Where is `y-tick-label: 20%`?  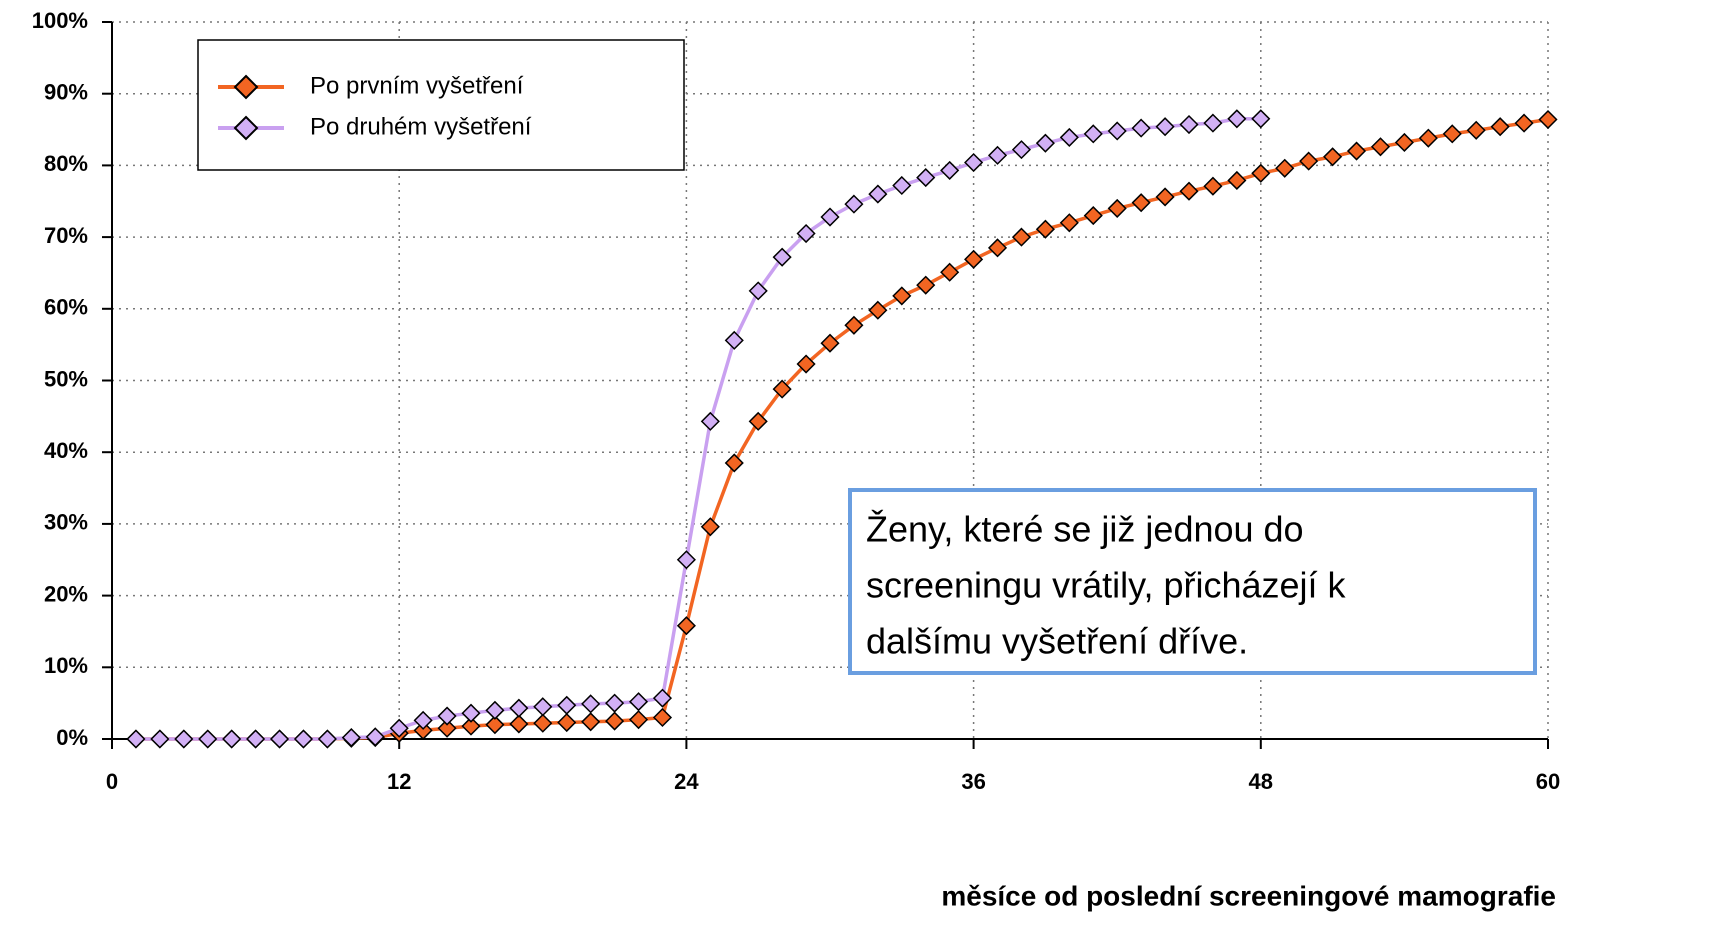
y-tick-label: 20% is located at coordinates (66, 593).